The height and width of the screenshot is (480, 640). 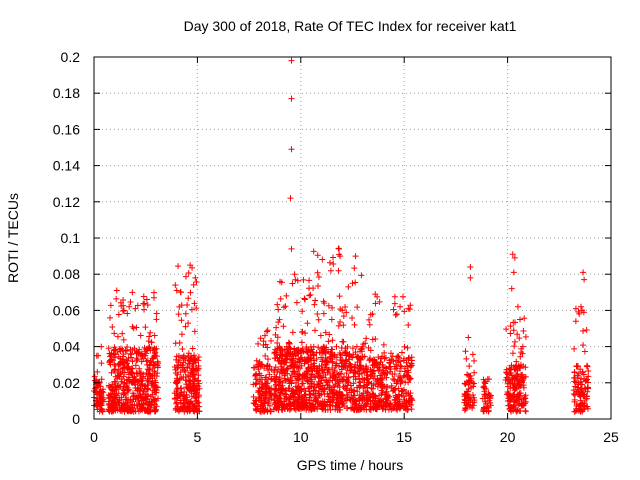 I want to click on y-tick-label: 0.1, so click(x=71, y=238).